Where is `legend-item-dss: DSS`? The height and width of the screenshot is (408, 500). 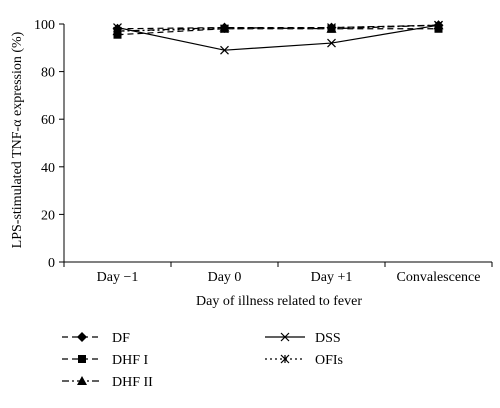 legend-item-dss: DSS is located at coordinates (303, 338).